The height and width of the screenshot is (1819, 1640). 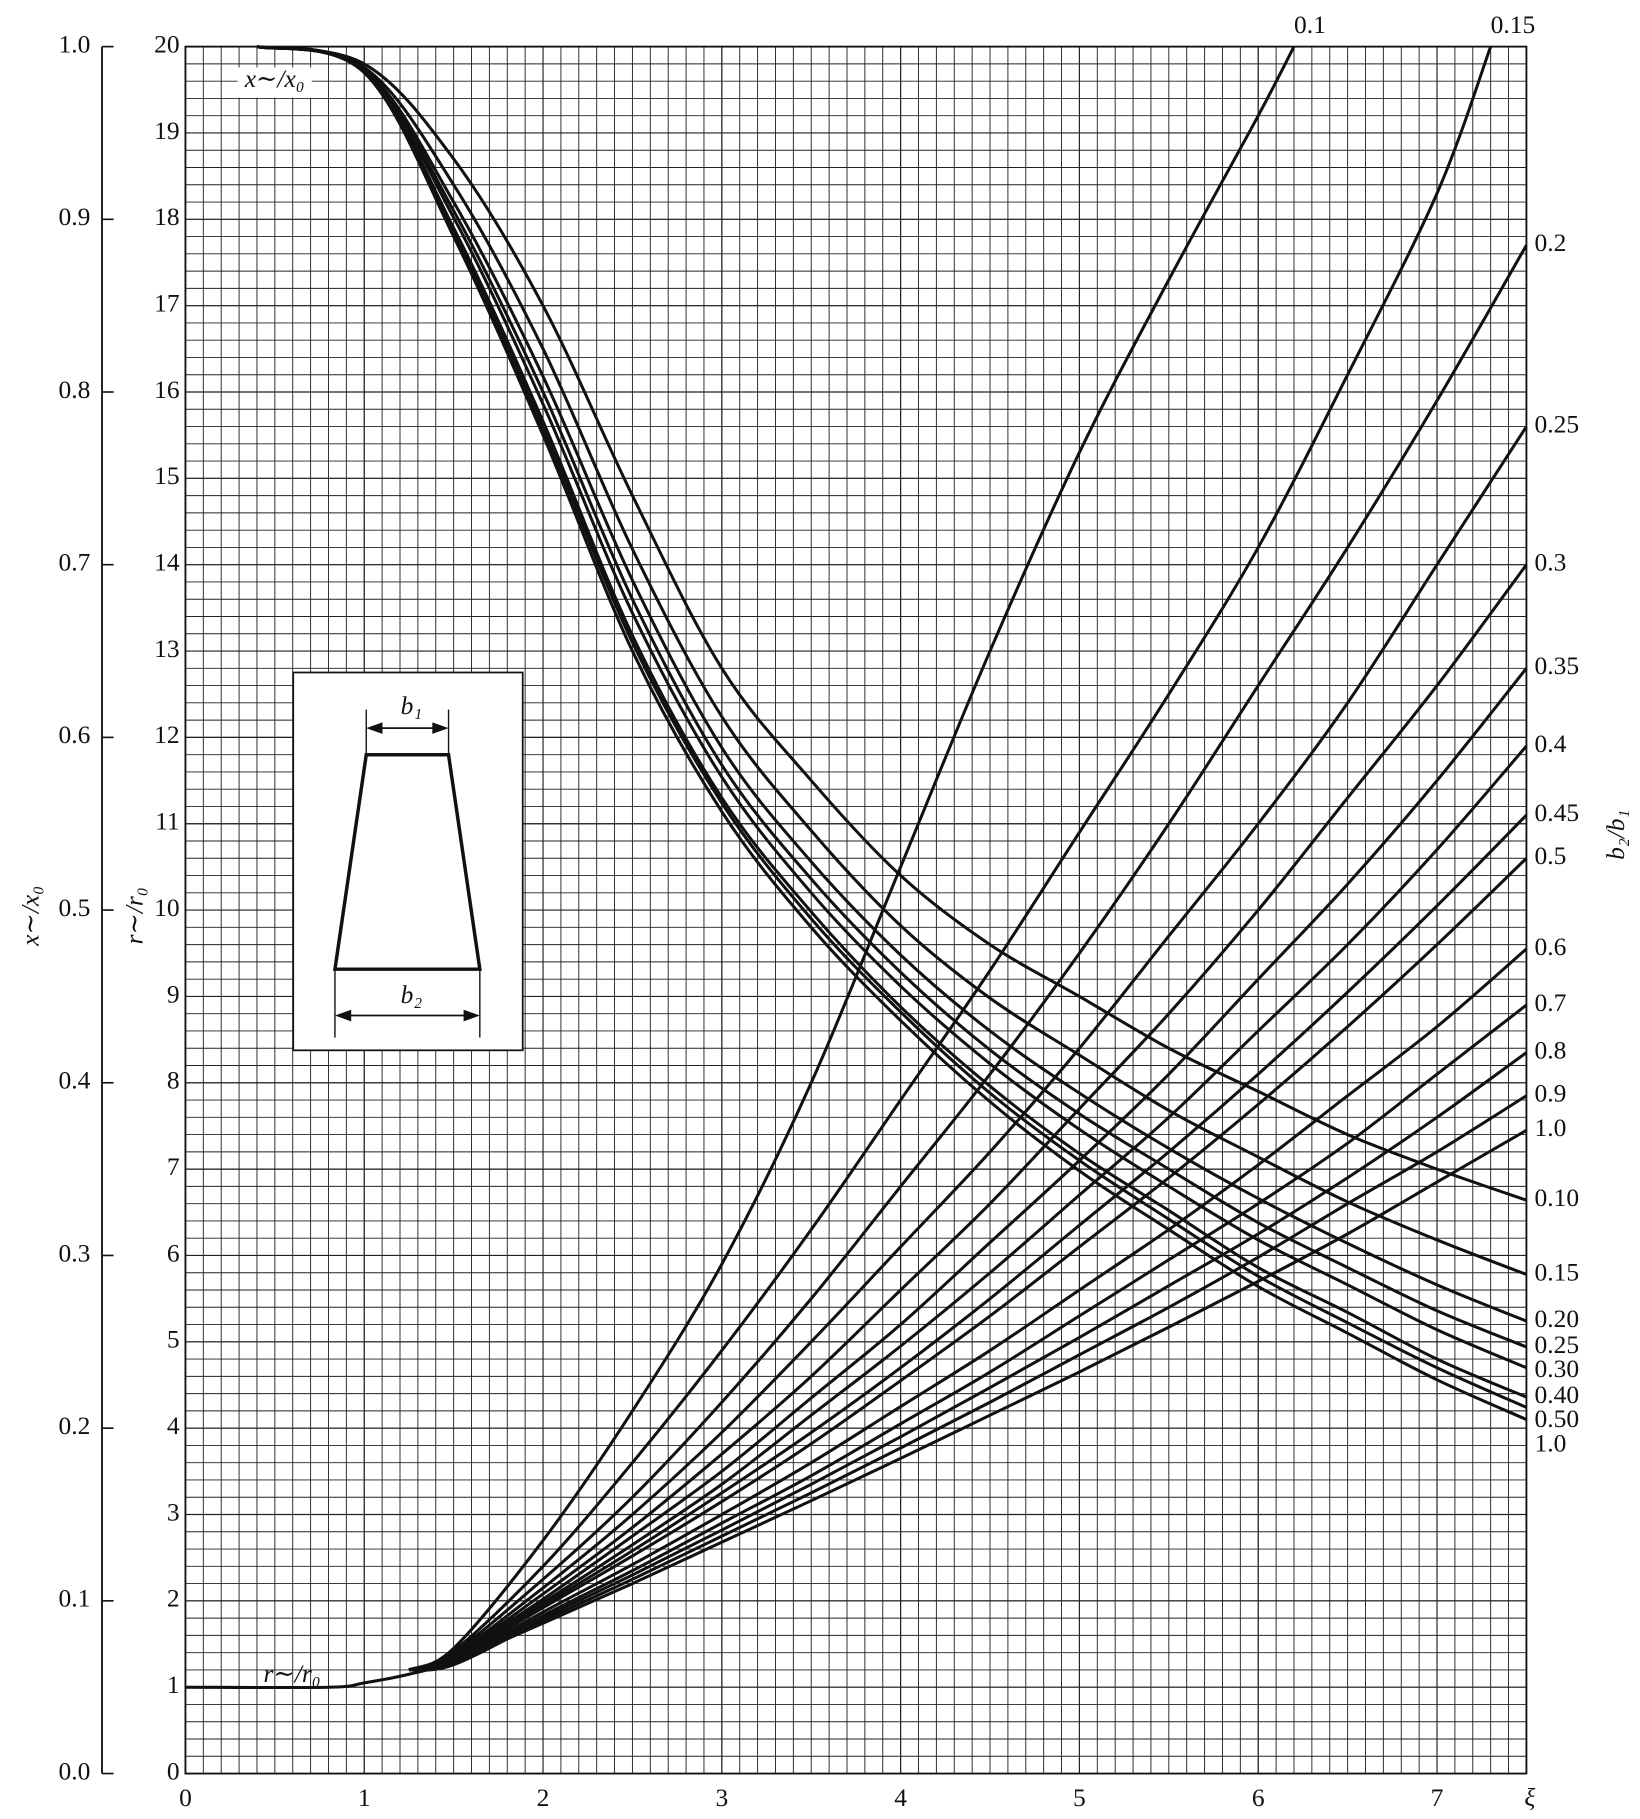 I want to click on y2-tick-label: 6, so click(x=173, y=1252).